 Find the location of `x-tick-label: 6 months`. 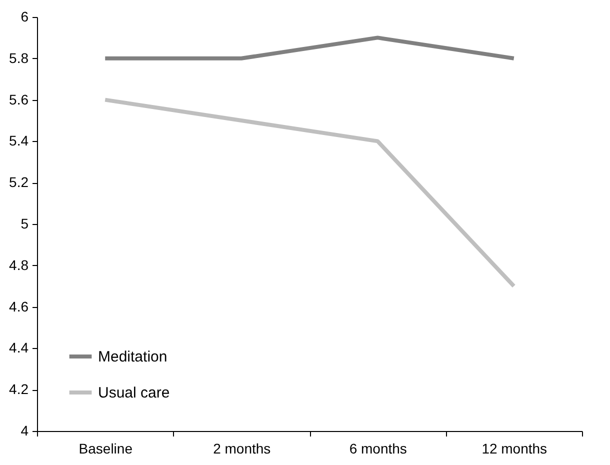

x-tick-label: 6 months is located at coordinates (378, 448).